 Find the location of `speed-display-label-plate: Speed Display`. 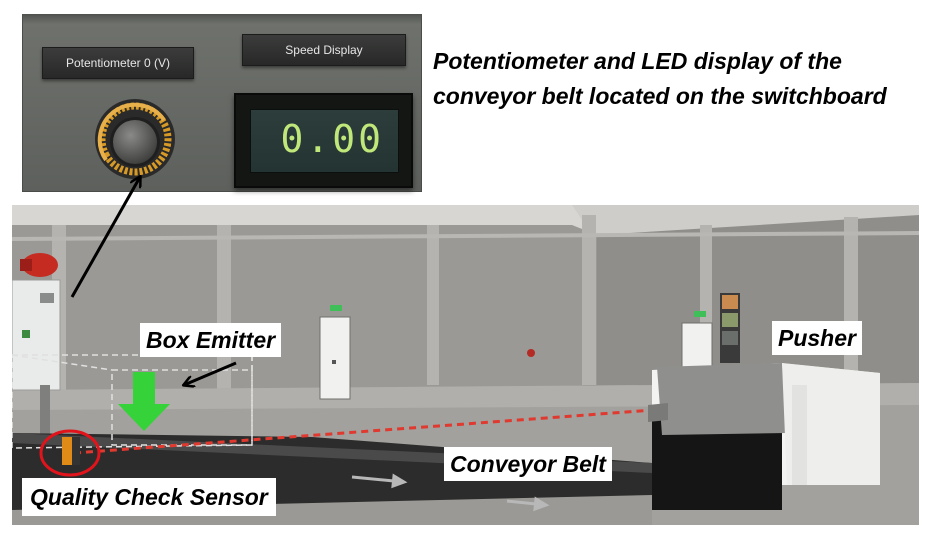

speed-display-label-plate: Speed Display is located at coordinates (324, 50).